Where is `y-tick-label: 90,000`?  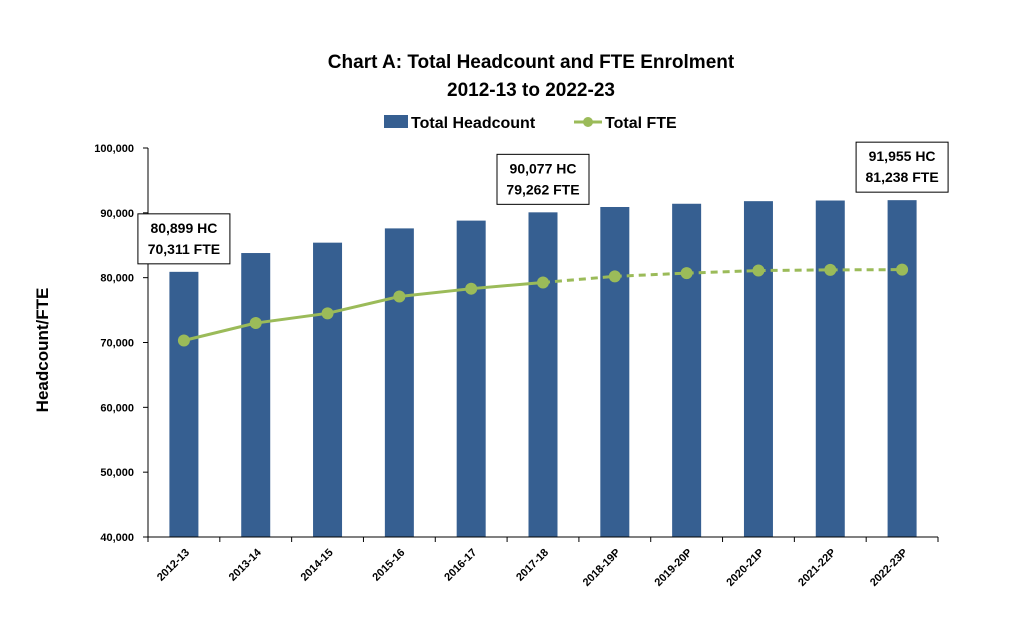 y-tick-label: 90,000 is located at coordinates (117, 214).